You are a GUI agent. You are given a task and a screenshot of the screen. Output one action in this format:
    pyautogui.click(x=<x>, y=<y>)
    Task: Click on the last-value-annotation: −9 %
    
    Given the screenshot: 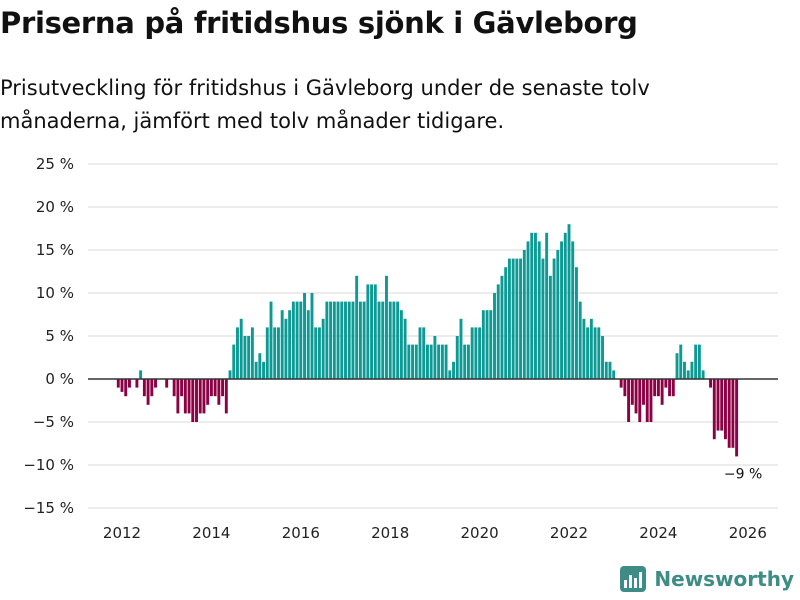 What is the action you would take?
    pyautogui.click(x=743, y=474)
    